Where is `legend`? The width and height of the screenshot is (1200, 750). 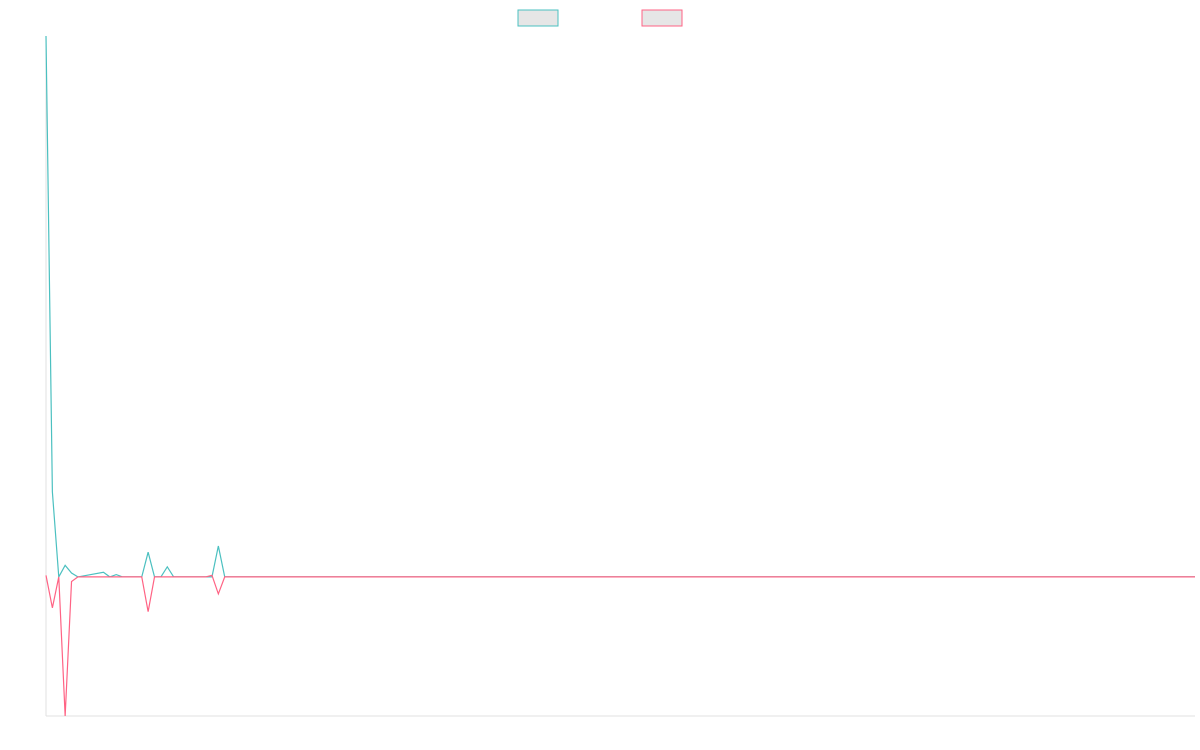
legend is located at coordinates (600, 18).